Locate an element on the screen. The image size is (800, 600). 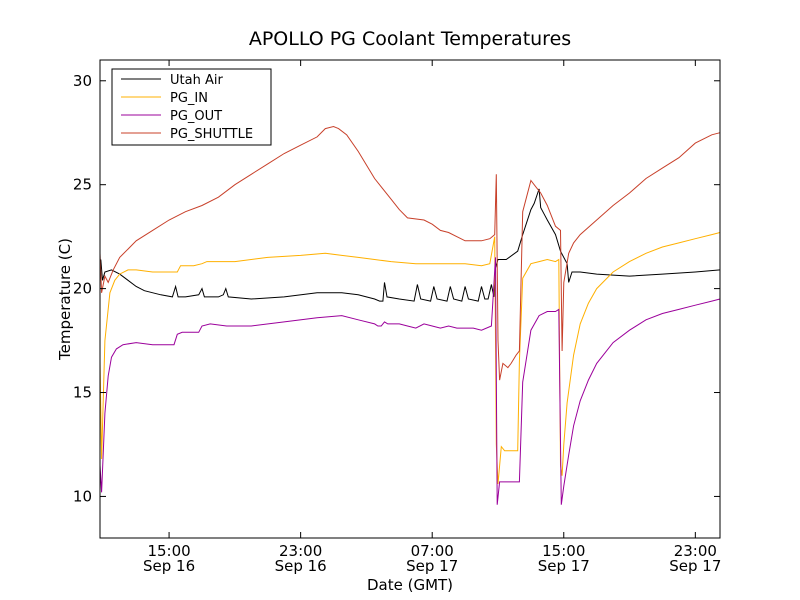
legend-label-pg-in: PG_IN is located at coordinates (189, 98).